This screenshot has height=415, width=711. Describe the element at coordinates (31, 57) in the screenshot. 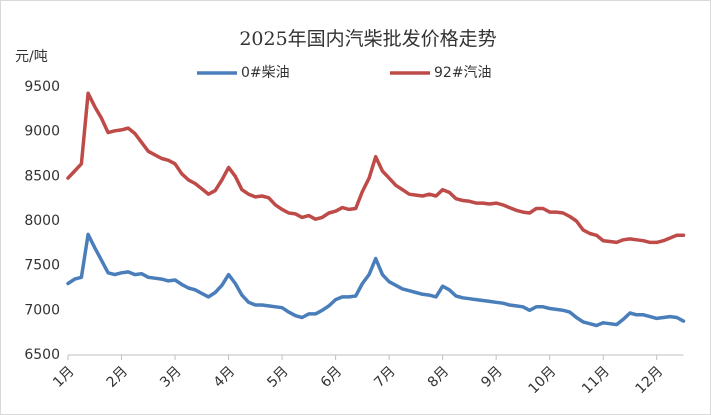

I see `y-axis-label: 元/吨` at that location.